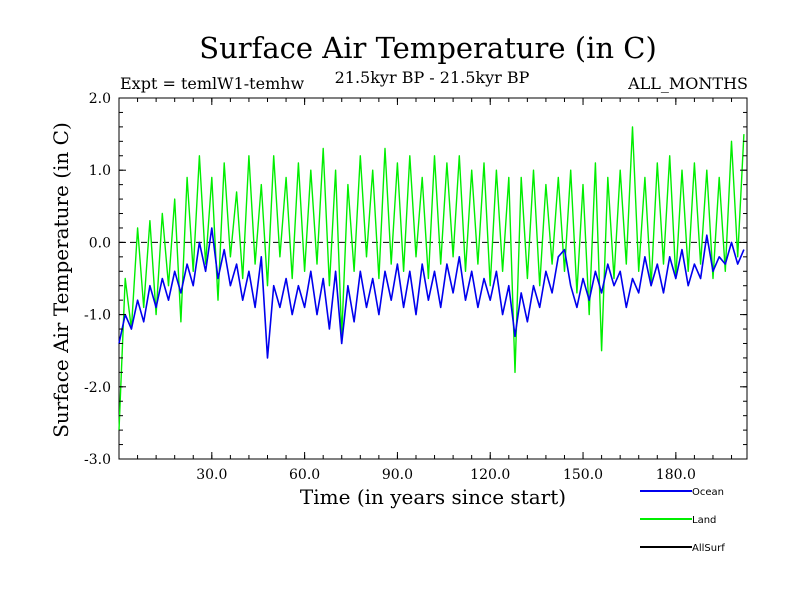 The image size is (800, 600). Describe the element at coordinates (432, 77) in the screenshot. I see `chart-subtitle: 21.5kyr BP - 21.5kyr BP` at that location.